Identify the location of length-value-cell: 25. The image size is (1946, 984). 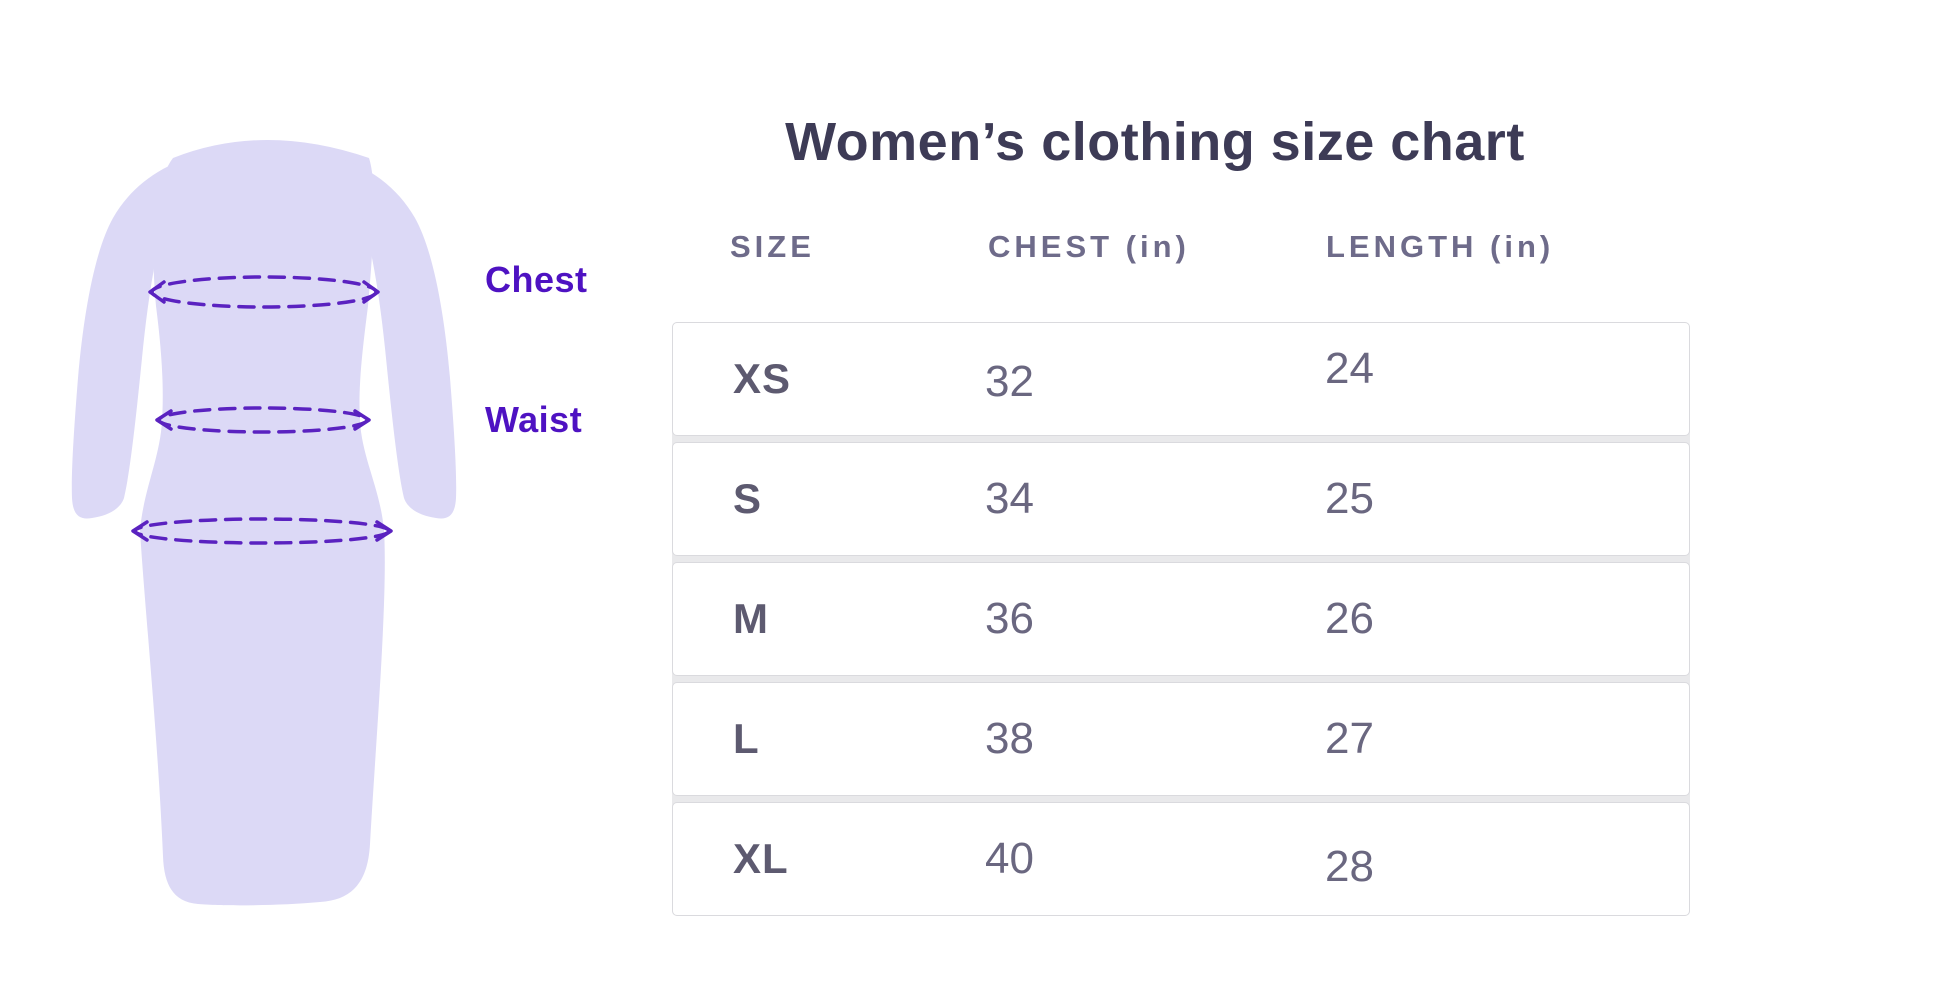
(1349, 498).